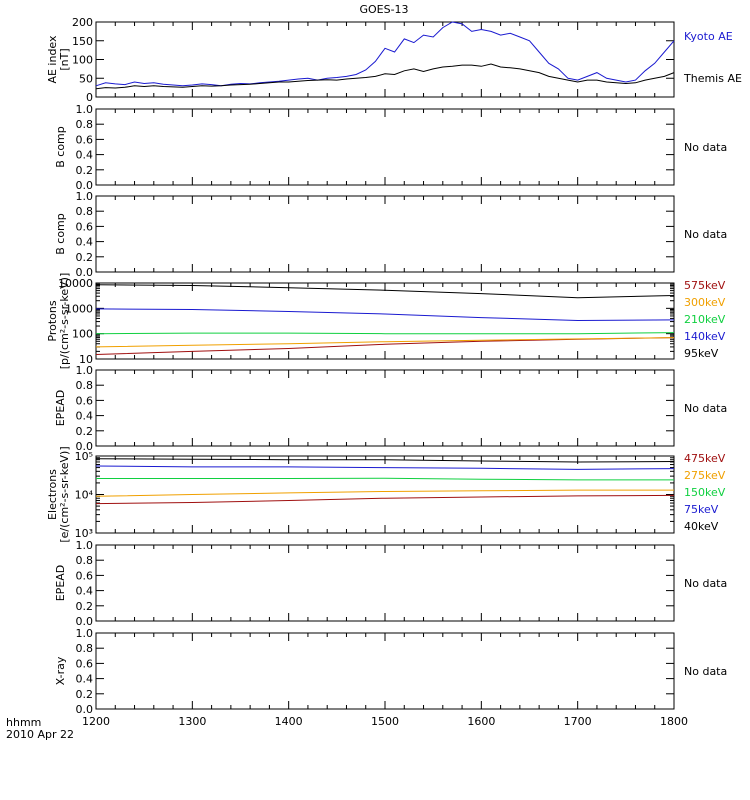 The width and height of the screenshot is (750, 800). Describe the element at coordinates (79, 308) in the screenshot. I see `y-tick-label: 1000` at that location.